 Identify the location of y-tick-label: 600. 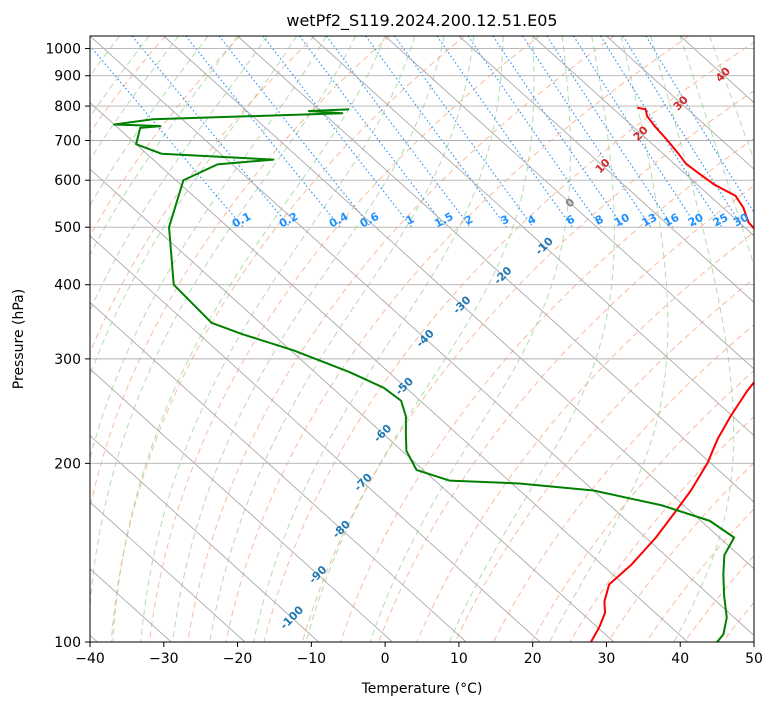
(67, 181).